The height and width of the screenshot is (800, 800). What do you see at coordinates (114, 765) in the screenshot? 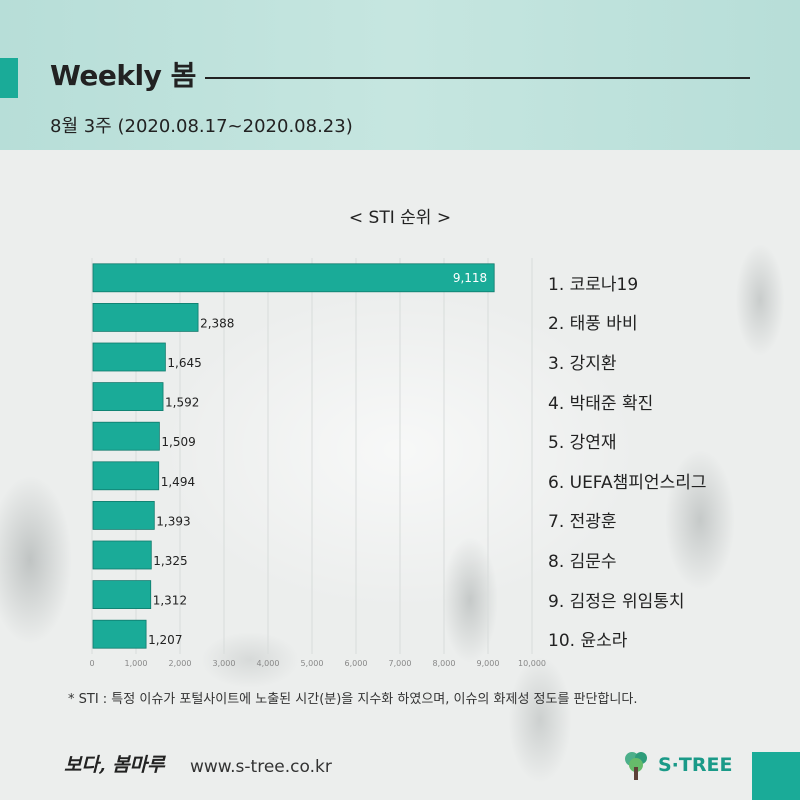
I see `footer-brand: 보다, 봄마루` at bounding box center [114, 765].